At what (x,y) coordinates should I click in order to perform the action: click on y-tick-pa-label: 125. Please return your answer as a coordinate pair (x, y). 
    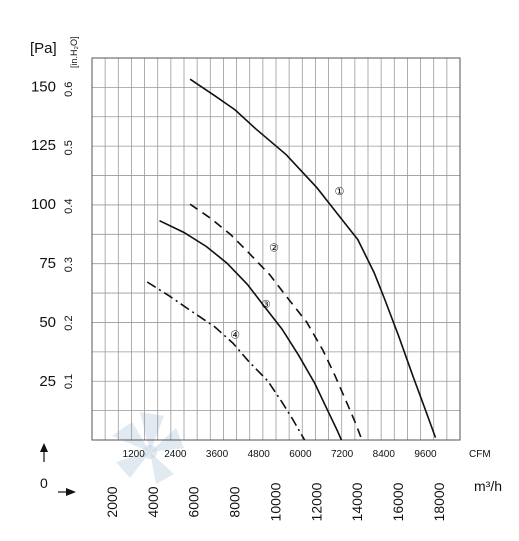
    Looking at the image, I should click on (43, 145).